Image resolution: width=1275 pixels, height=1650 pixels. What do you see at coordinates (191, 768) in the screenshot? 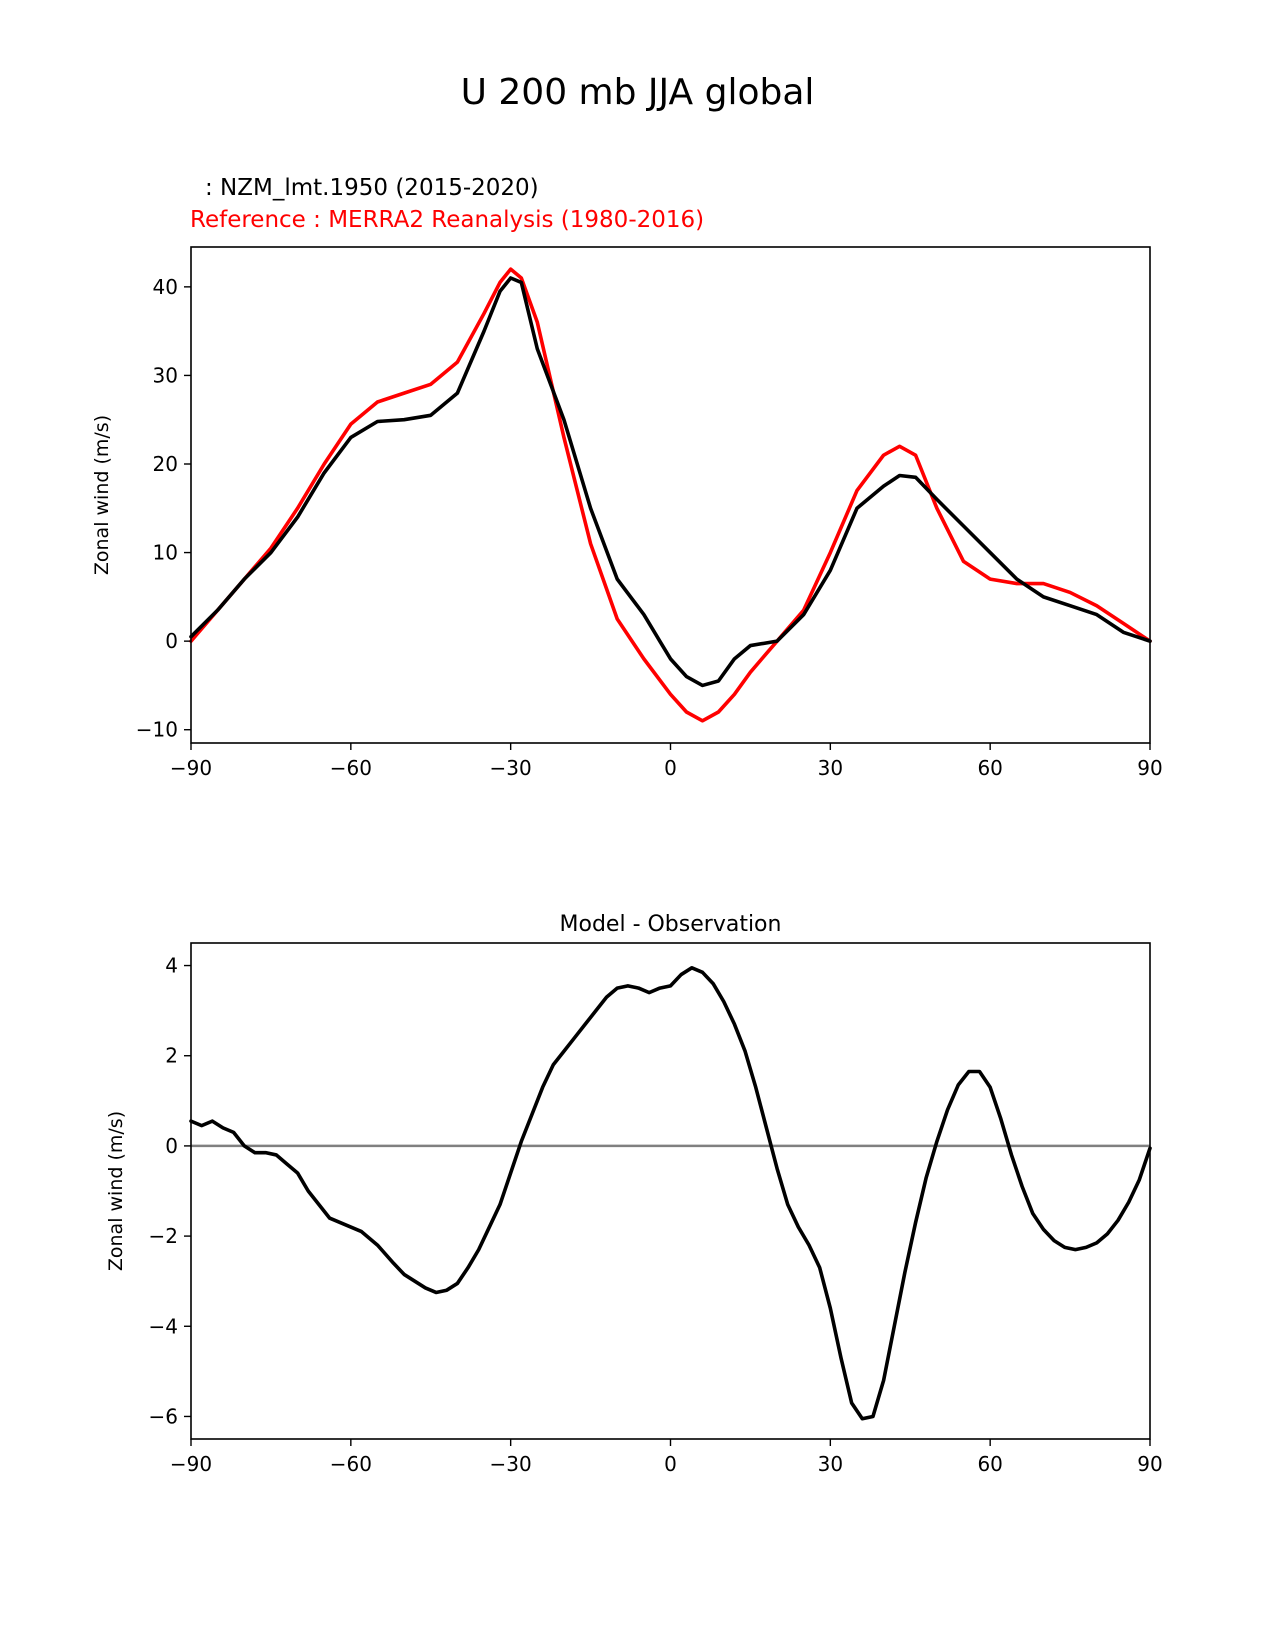
I see `top-xtick-label: −90` at bounding box center [191, 768].